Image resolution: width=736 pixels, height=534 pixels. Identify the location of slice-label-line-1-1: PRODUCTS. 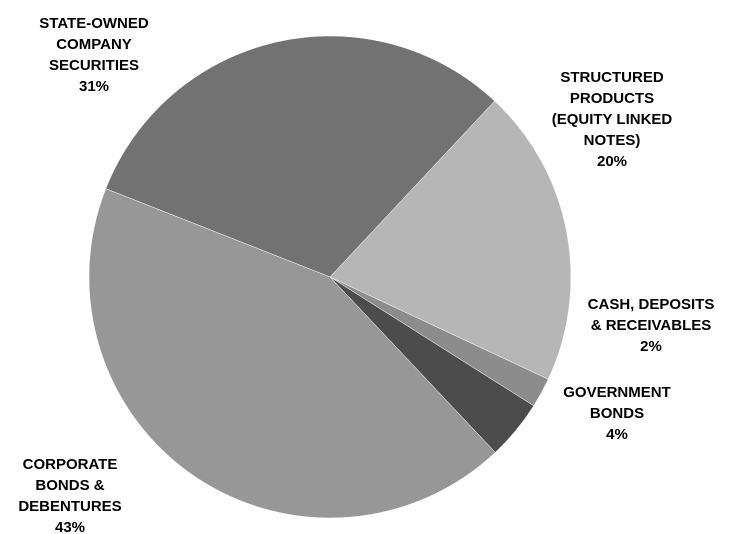
(612, 98).